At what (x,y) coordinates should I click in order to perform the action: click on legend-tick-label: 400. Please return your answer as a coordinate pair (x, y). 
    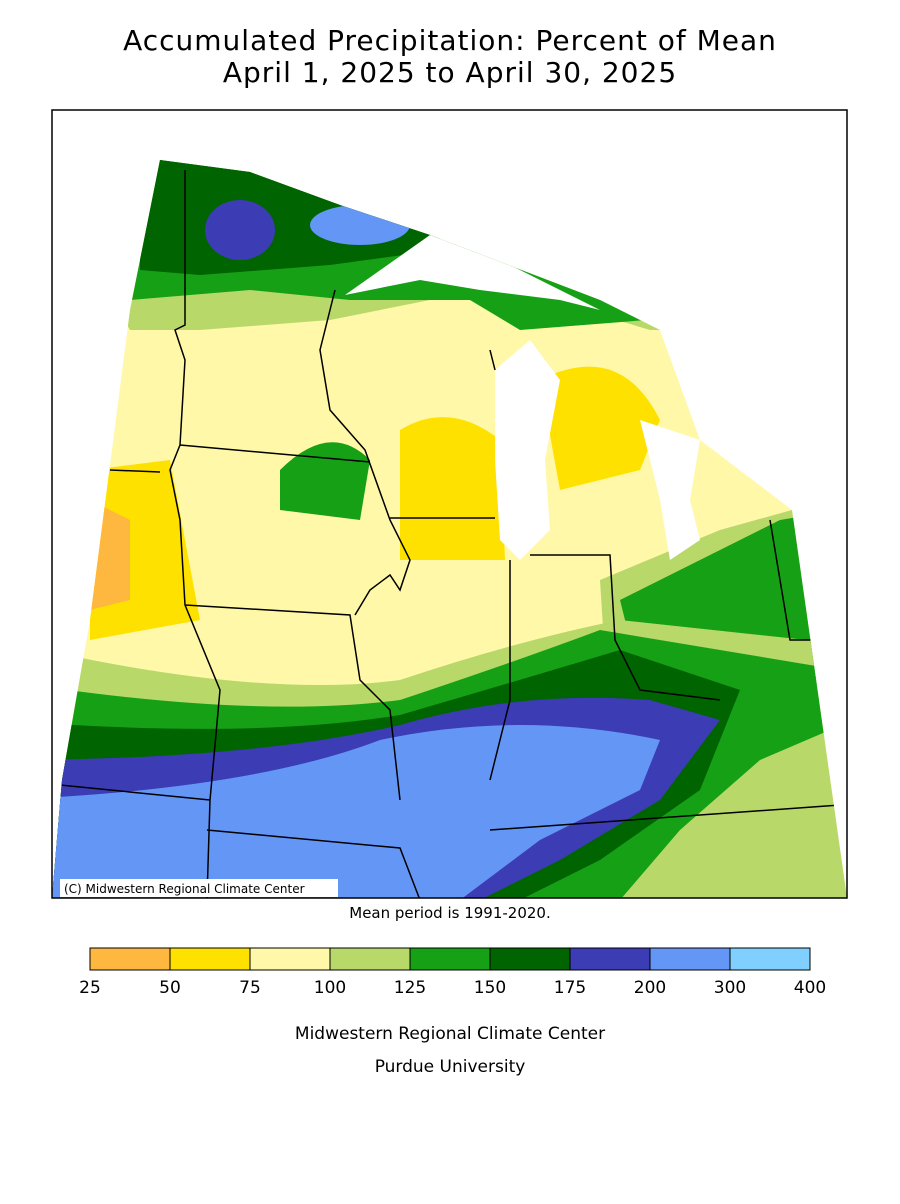
    Looking at the image, I should click on (810, 988).